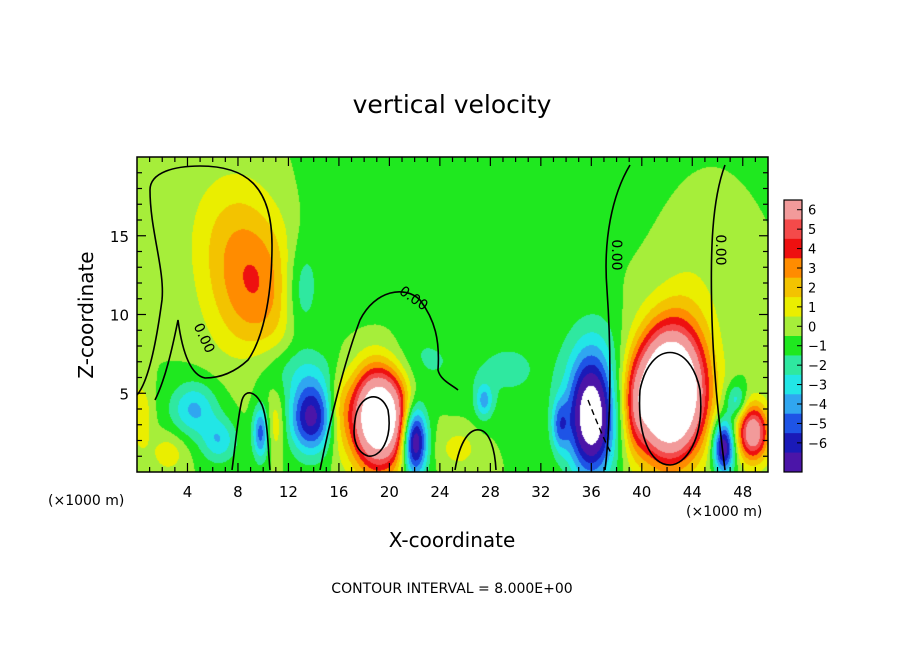  Describe the element at coordinates (817, 424) in the screenshot. I see `colorbar-label: −5` at that location.